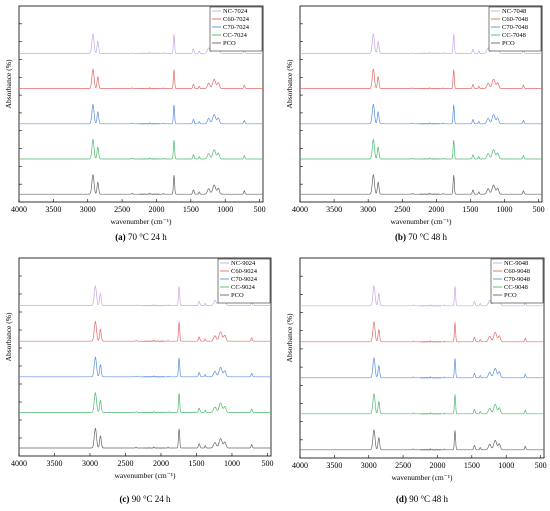  I want to click on panel-caption: (d) 90 °C 48 h, so click(422, 499).